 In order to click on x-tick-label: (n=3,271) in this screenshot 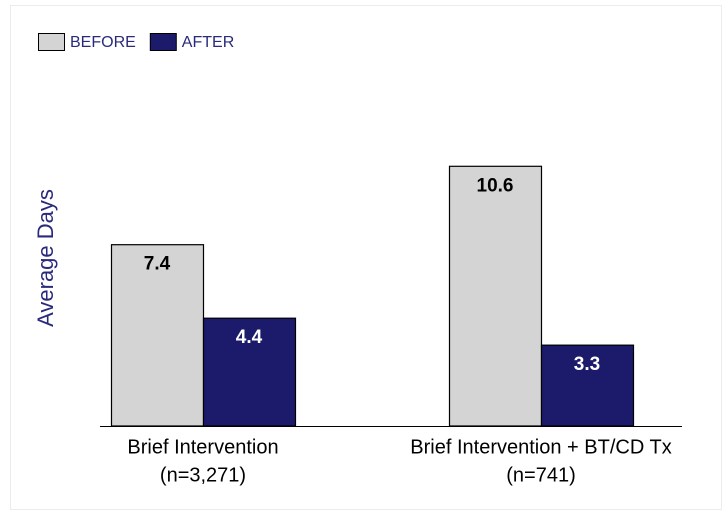, I will do `click(203, 475)`.